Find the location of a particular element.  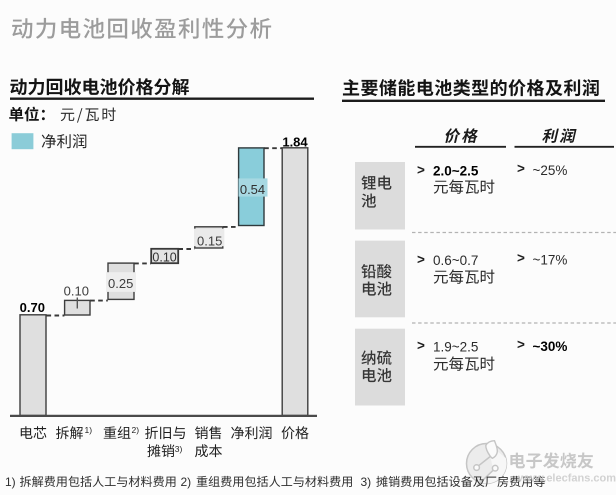

svg-text: 2.0~2.5 is located at coordinates (456, 171).